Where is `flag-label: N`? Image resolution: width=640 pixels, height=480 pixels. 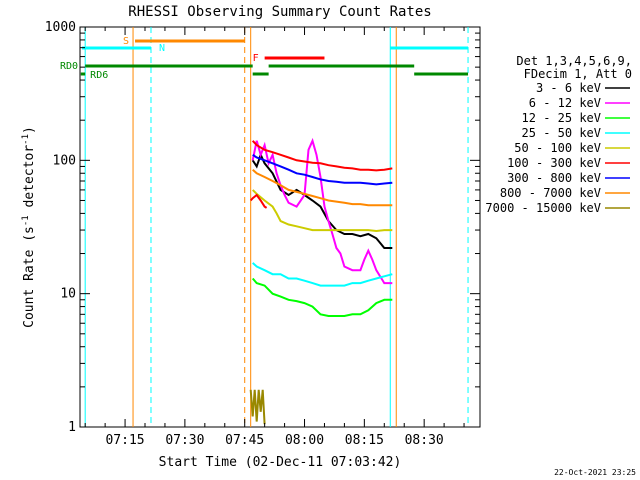
flag-label: N is located at coordinates (162, 48).